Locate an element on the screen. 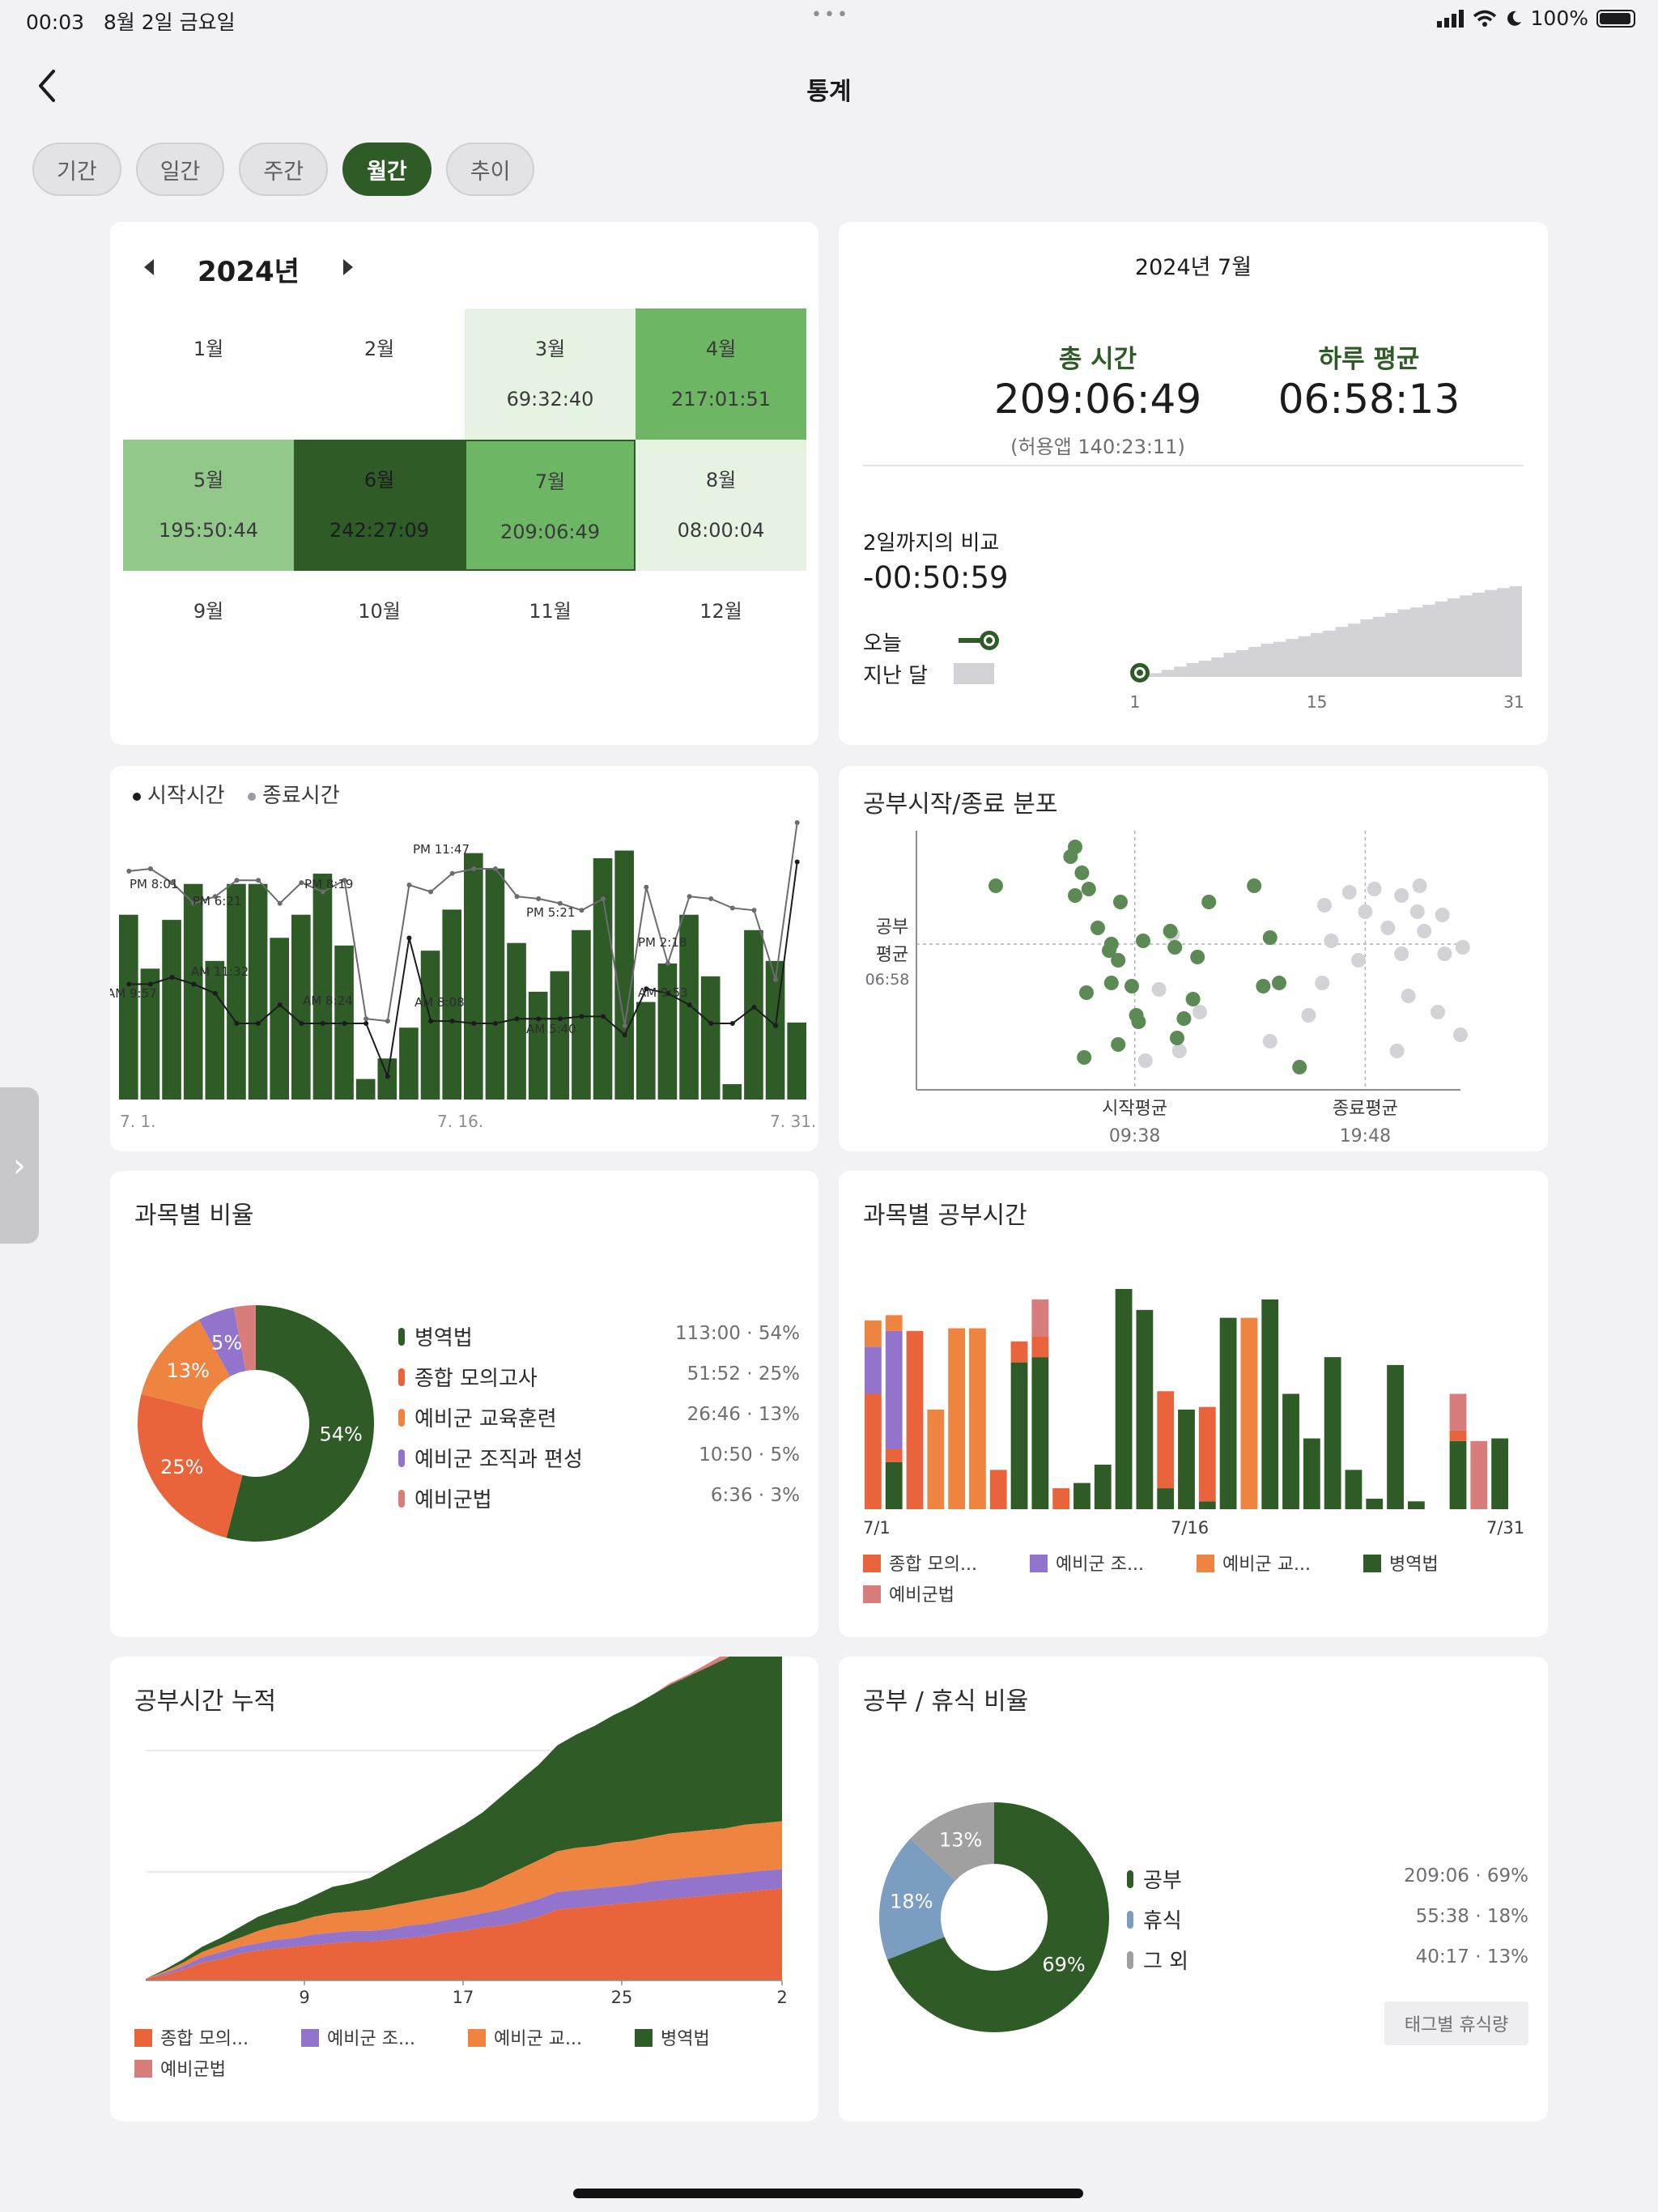 This screenshot has width=1658, height=2212. slice-label: 5% is located at coordinates (226, 1343).